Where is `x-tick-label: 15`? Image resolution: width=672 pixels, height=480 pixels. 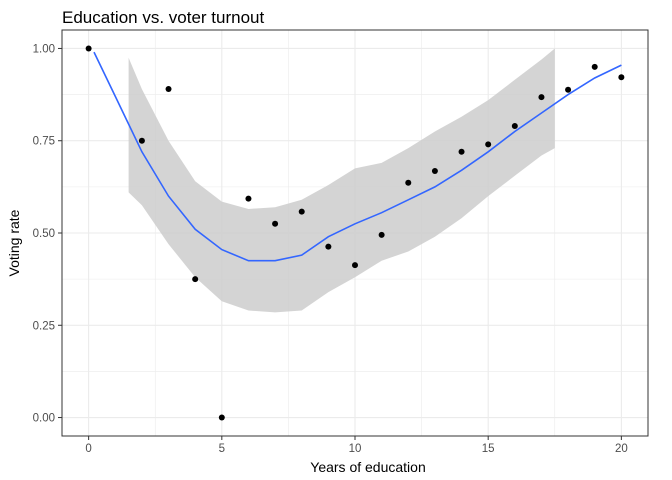
x-tick-label: 15 is located at coordinates (488, 449).